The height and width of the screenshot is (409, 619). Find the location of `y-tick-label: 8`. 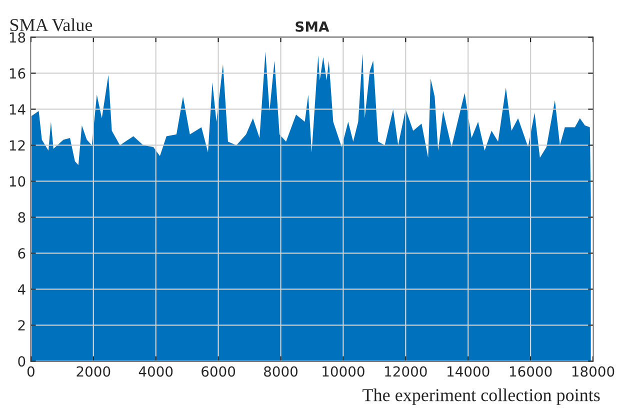

y-tick-label: 8 is located at coordinates (22, 217).